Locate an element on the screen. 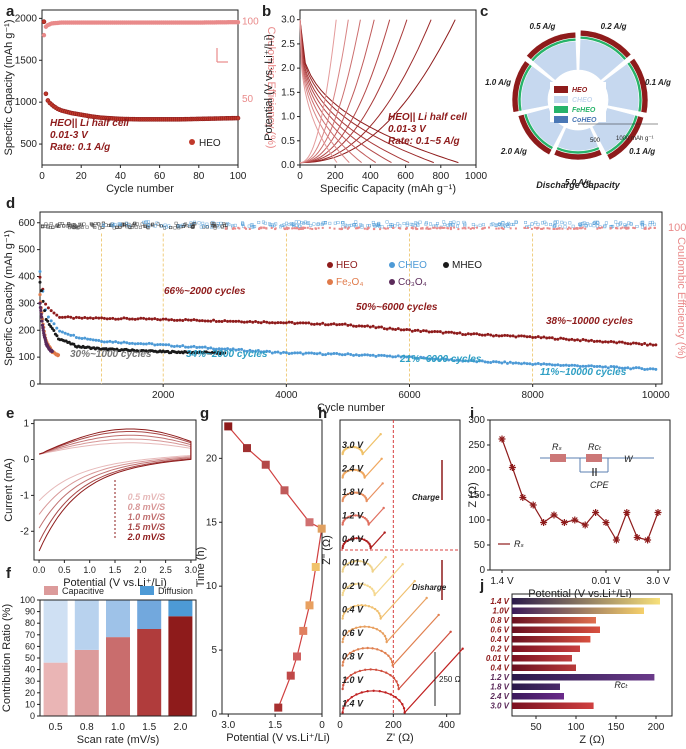 This screenshot has height=749, width=686. y2-tick-label: 50 is located at coordinates (248, 99).